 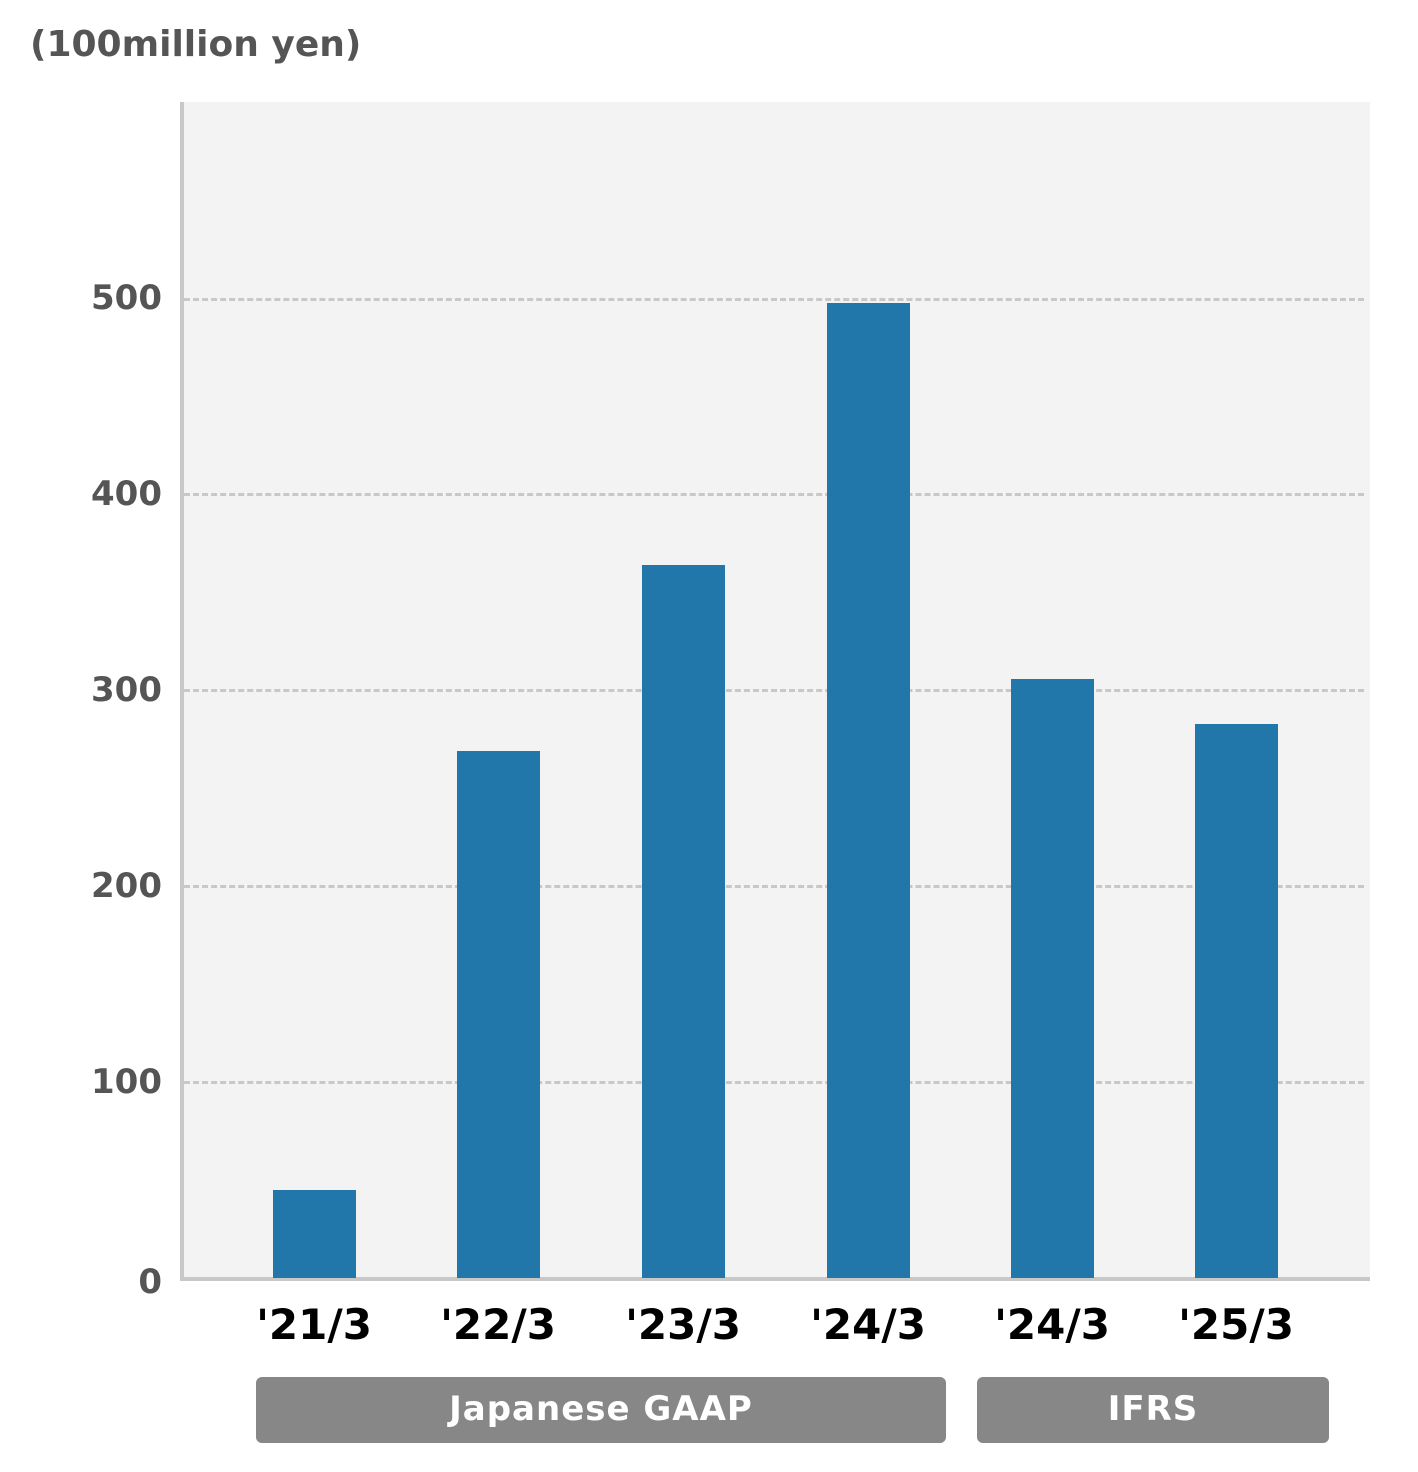 What do you see at coordinates (126, 1082) in the screenshot?
I see `y-tick-100: 100` at bounding box center [126, 1082].